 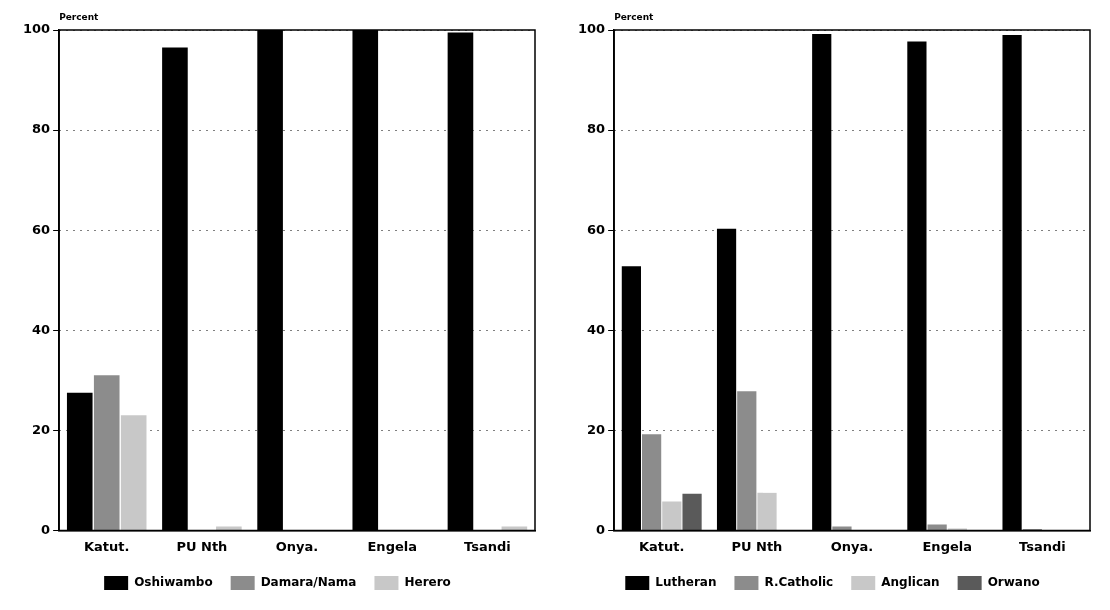 What do you see at coordinates (799, 582) in the screenshot?
I see `legend-label: R.Catholic` at bounding box center [799, 582].